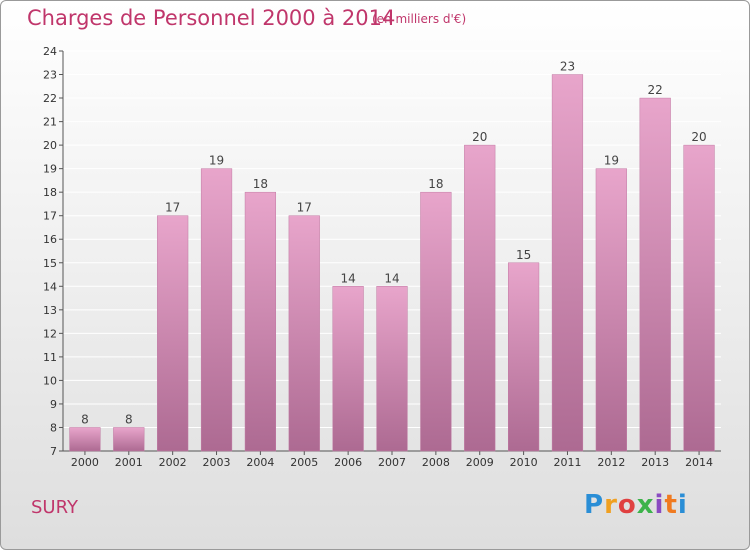 The width and height of the screenshot is (750, 550). I want to click on value-label-2006: 14, so click(347, 278).